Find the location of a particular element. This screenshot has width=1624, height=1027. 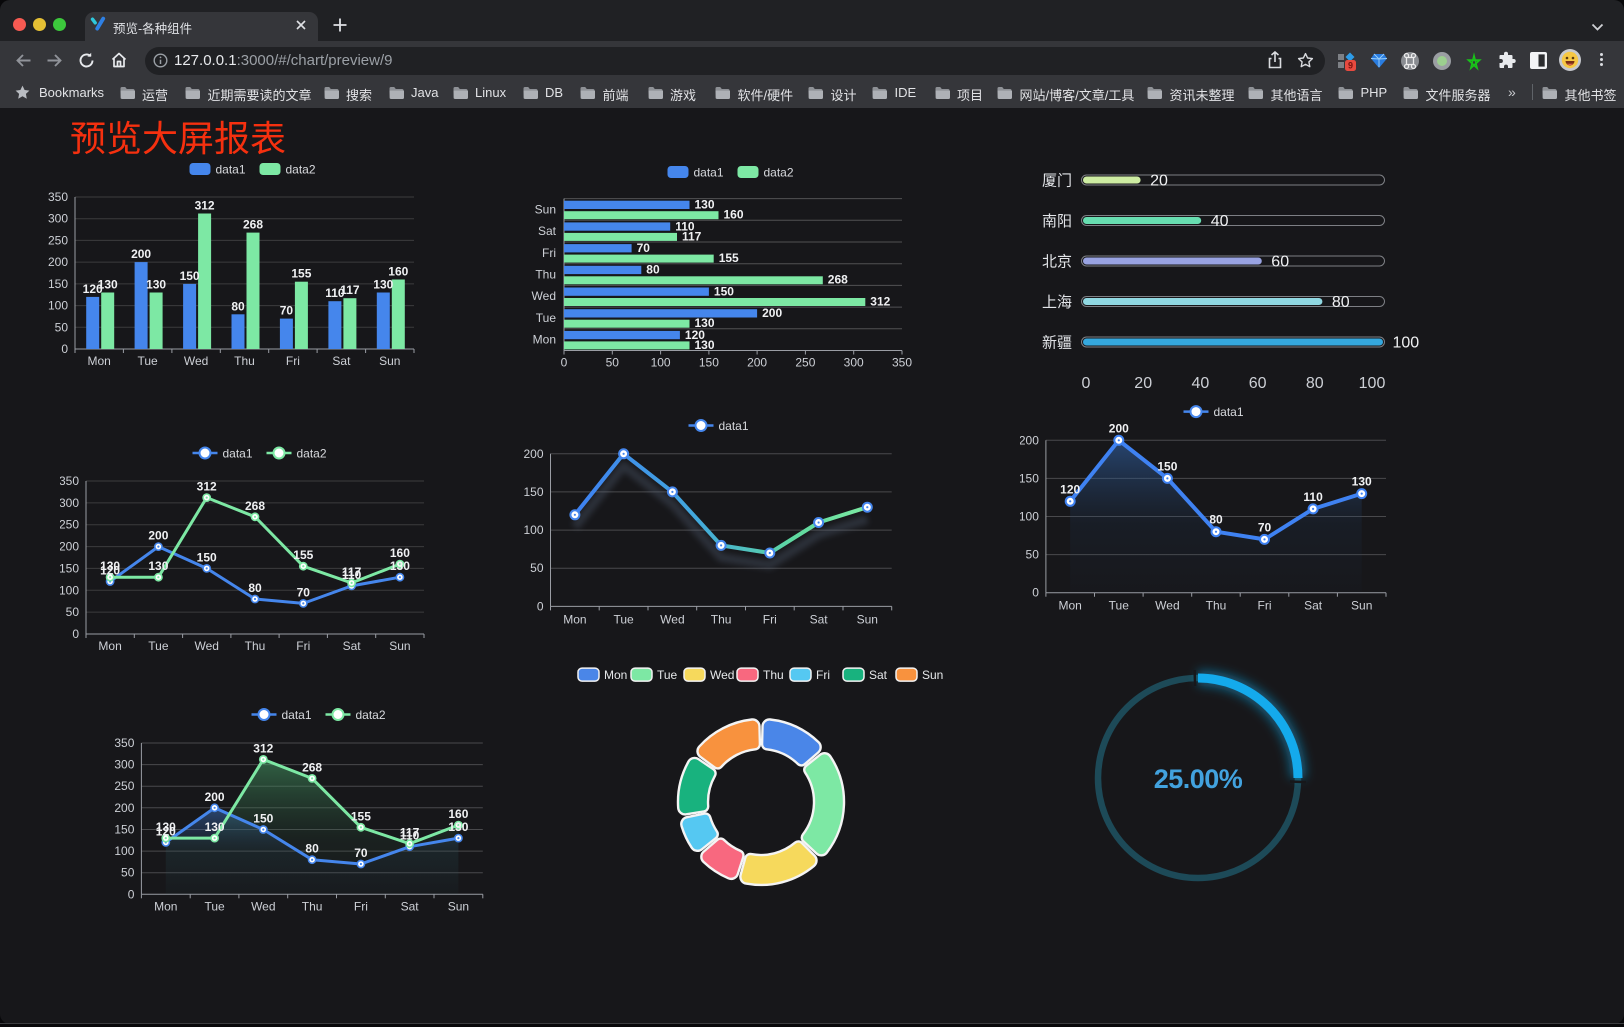

svg-text: 20 is located at coordinates (1143, 383).